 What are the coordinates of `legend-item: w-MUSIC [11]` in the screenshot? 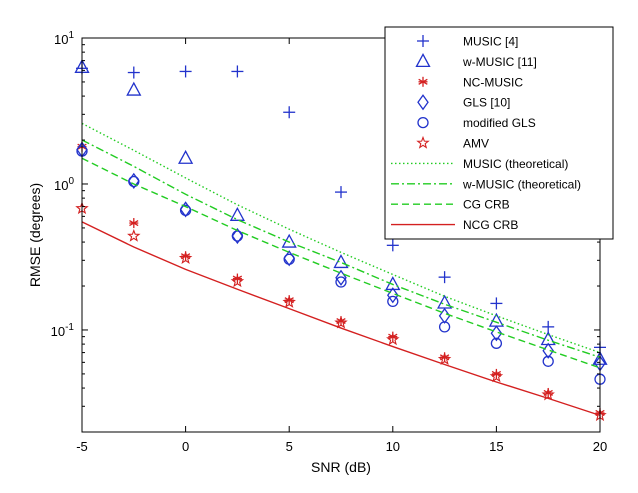 It's located at (476, 61).